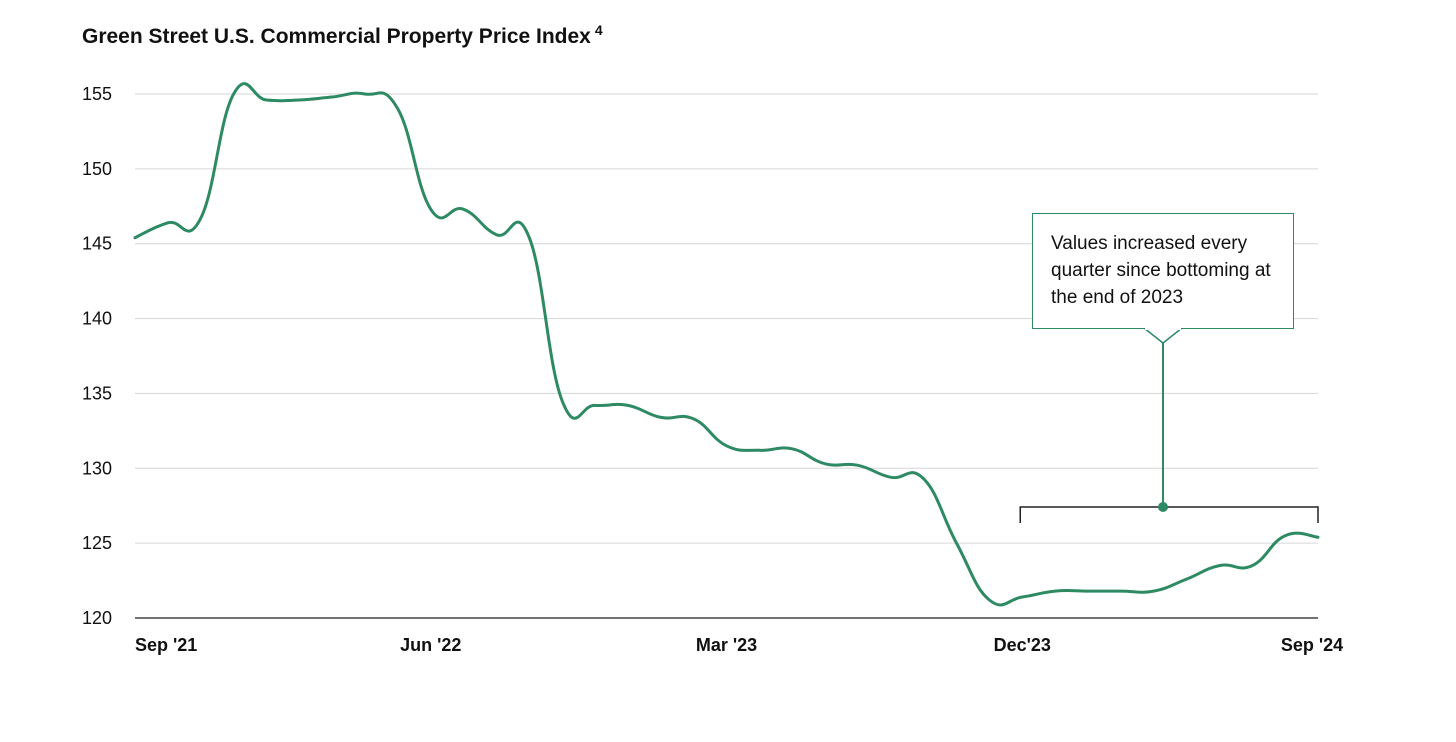 This screenshot has width=1456, height=742. What do you see at coordinates (97, 244) in the screenshot?
I see `y-tick-label: 145` at bounding box center [97, 244].